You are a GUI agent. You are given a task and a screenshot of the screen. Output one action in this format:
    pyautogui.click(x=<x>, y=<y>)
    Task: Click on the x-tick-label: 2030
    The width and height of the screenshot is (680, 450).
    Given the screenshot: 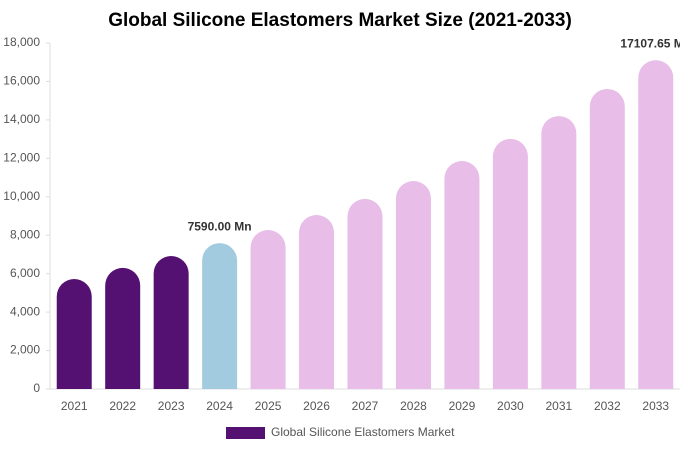 What is the action you would take?
    pyautogui.click(x=510, y=406)
    